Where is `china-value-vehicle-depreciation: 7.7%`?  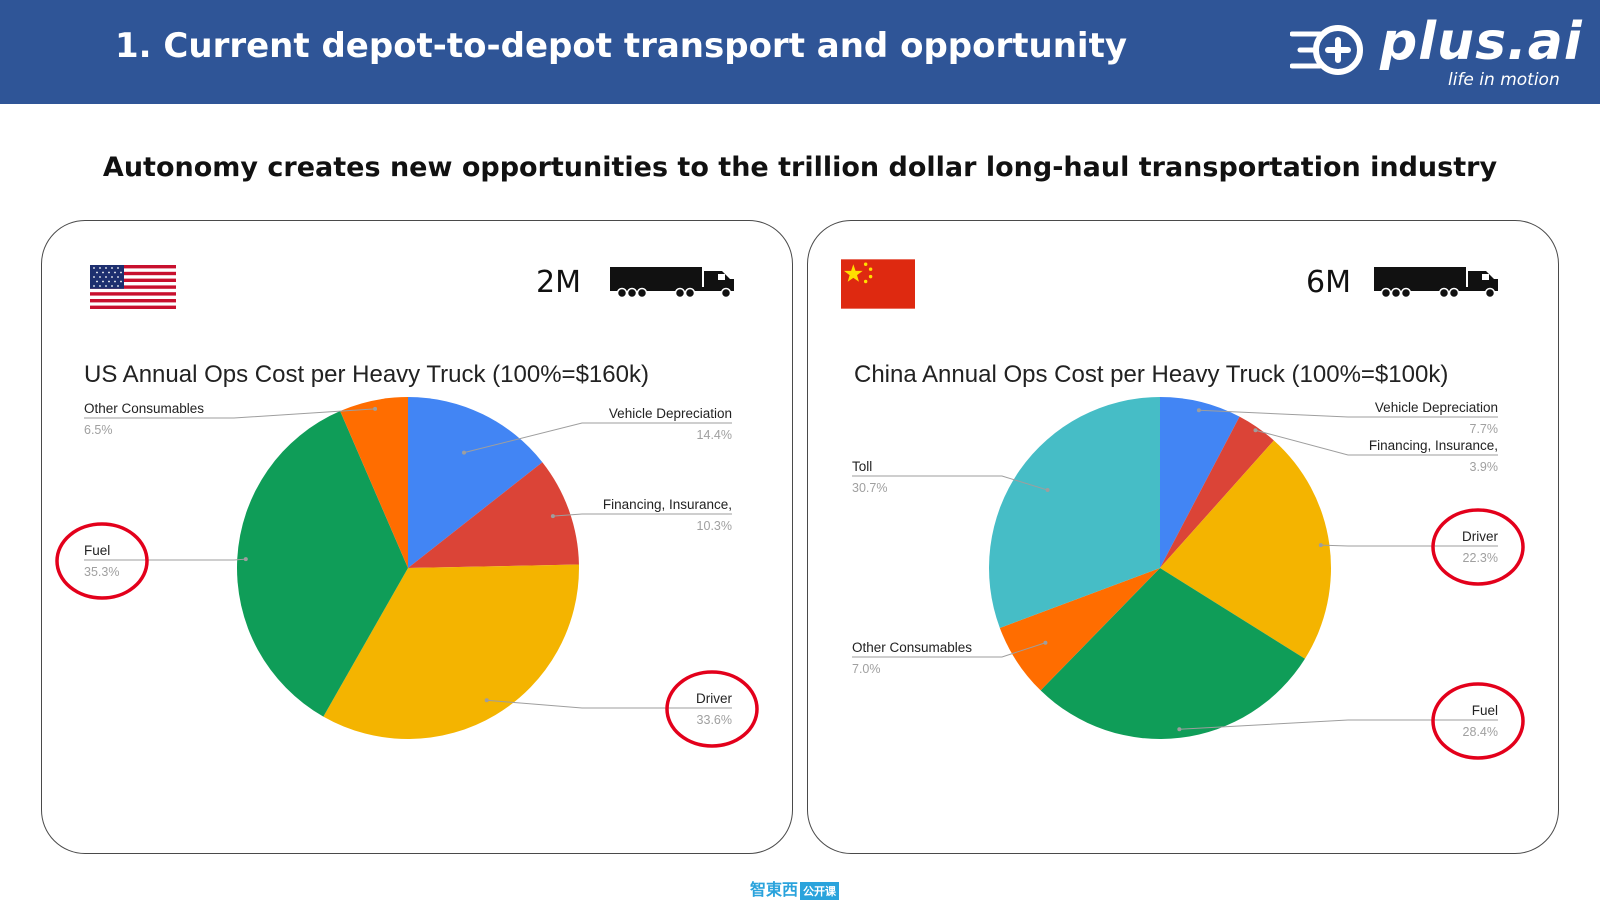 china-value-vehicle-depreciation: 7.7% is located at coordinates (1484, 429).